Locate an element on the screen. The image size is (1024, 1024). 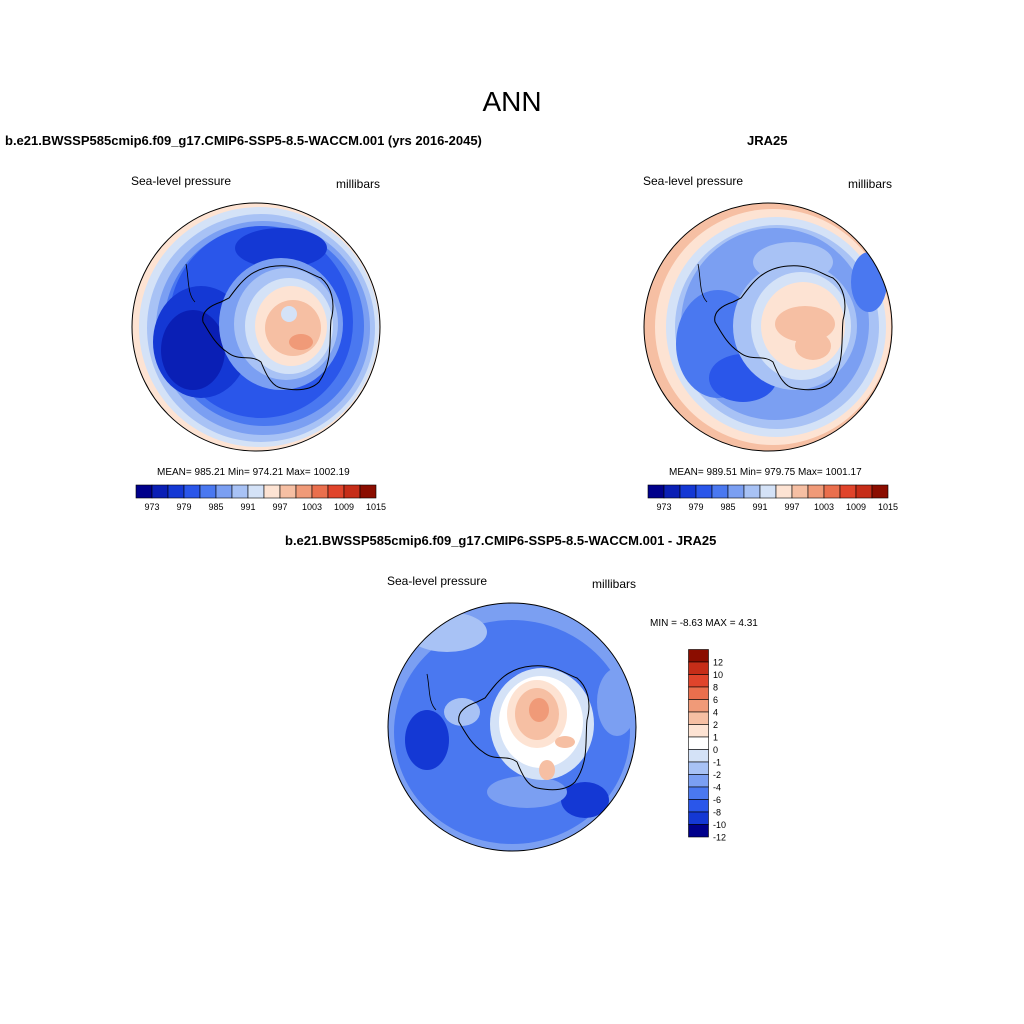
colorbar-tick-label: -1 is located at coordinates (717, 763).